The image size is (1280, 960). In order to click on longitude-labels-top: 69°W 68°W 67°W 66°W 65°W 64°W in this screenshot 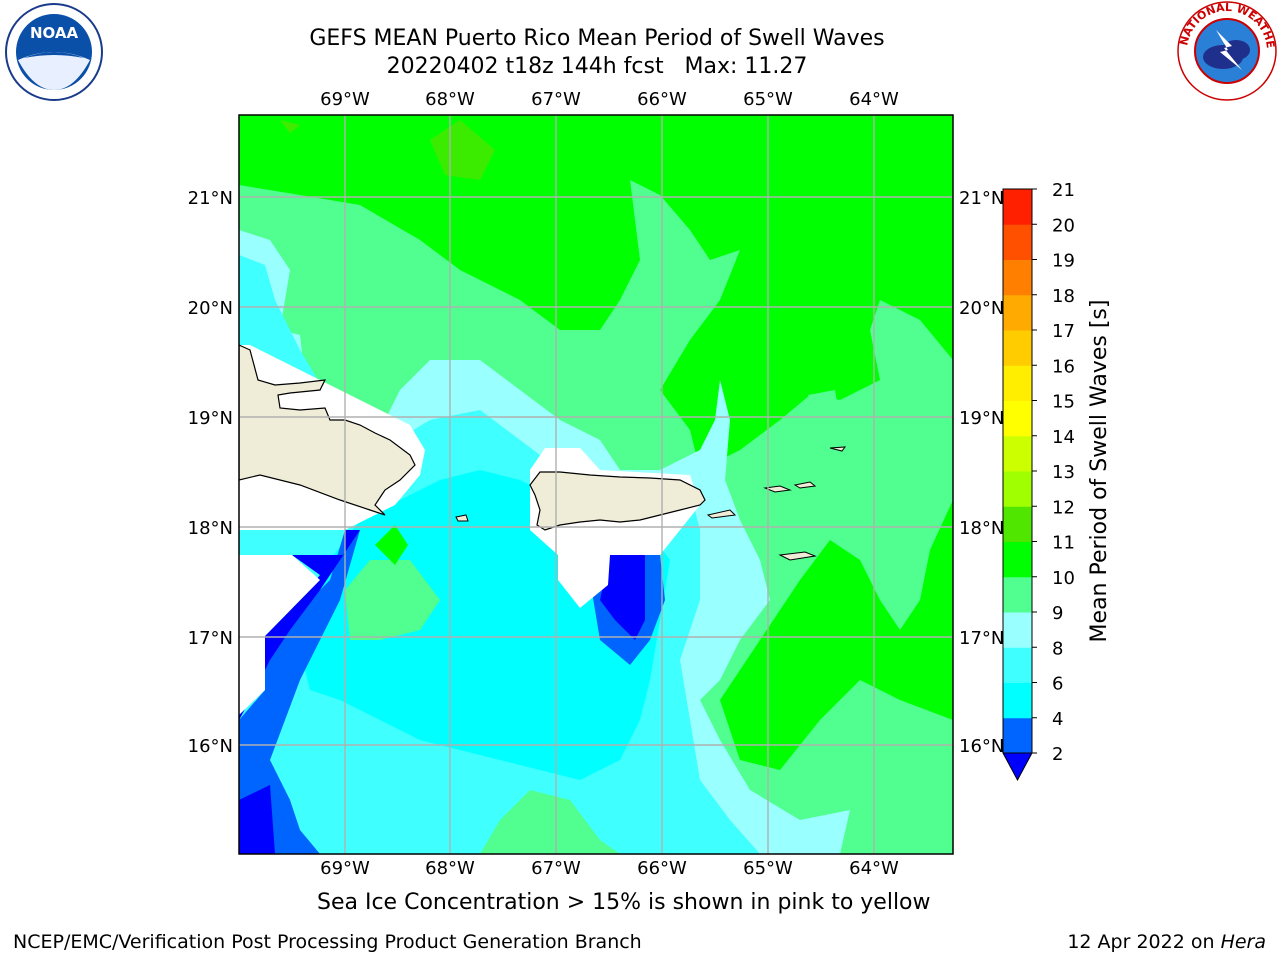, I will do `click(609, 99)`.